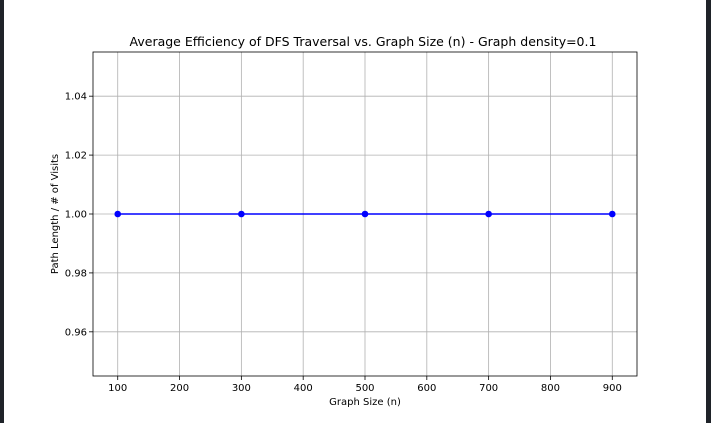 The width and height of the screenshot is (711, 423). I want to click on y-tick-label: 1.04, so click(76, 97).